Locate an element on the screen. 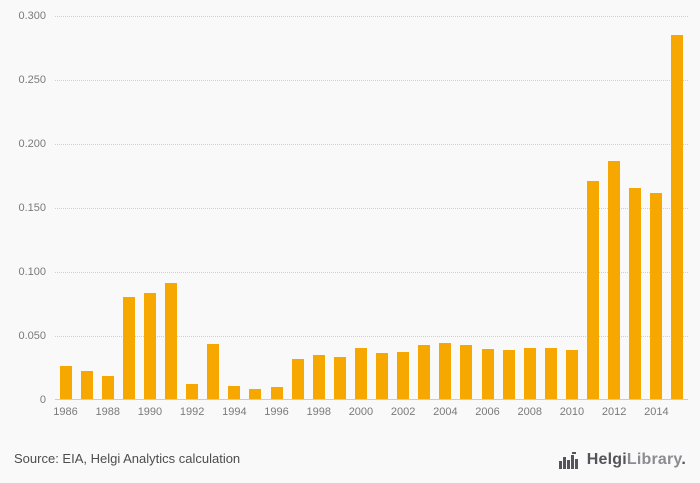 The image size is (700, 483). bar-2002 is located at coordinates (403, 375).